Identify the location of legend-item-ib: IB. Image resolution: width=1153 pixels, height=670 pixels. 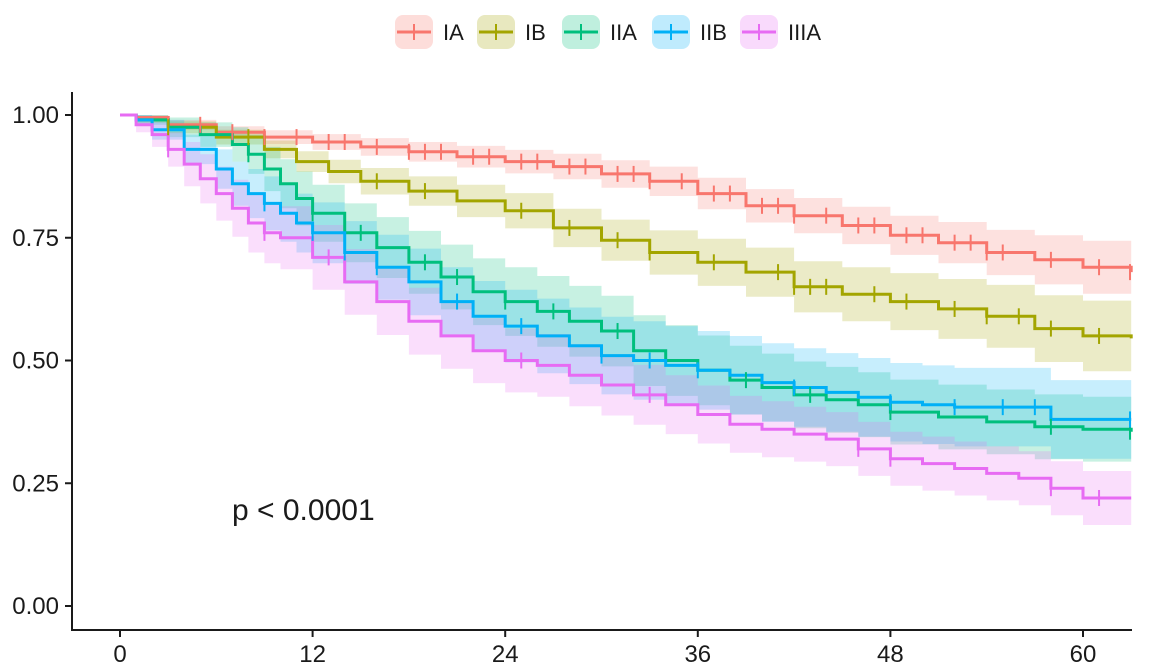
(511, 32).